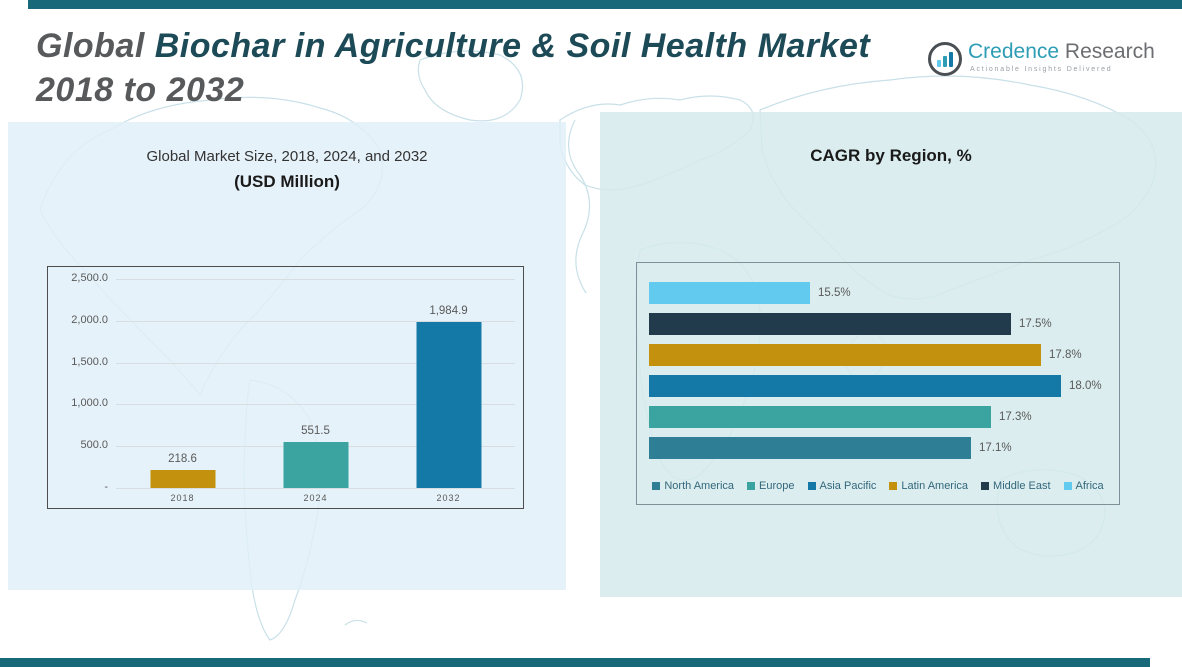 This screenshot has height=667, width=1182. Describe the element at coordinates (777, 486) in the screenshot. I see `legend-label: Europe` at that location.